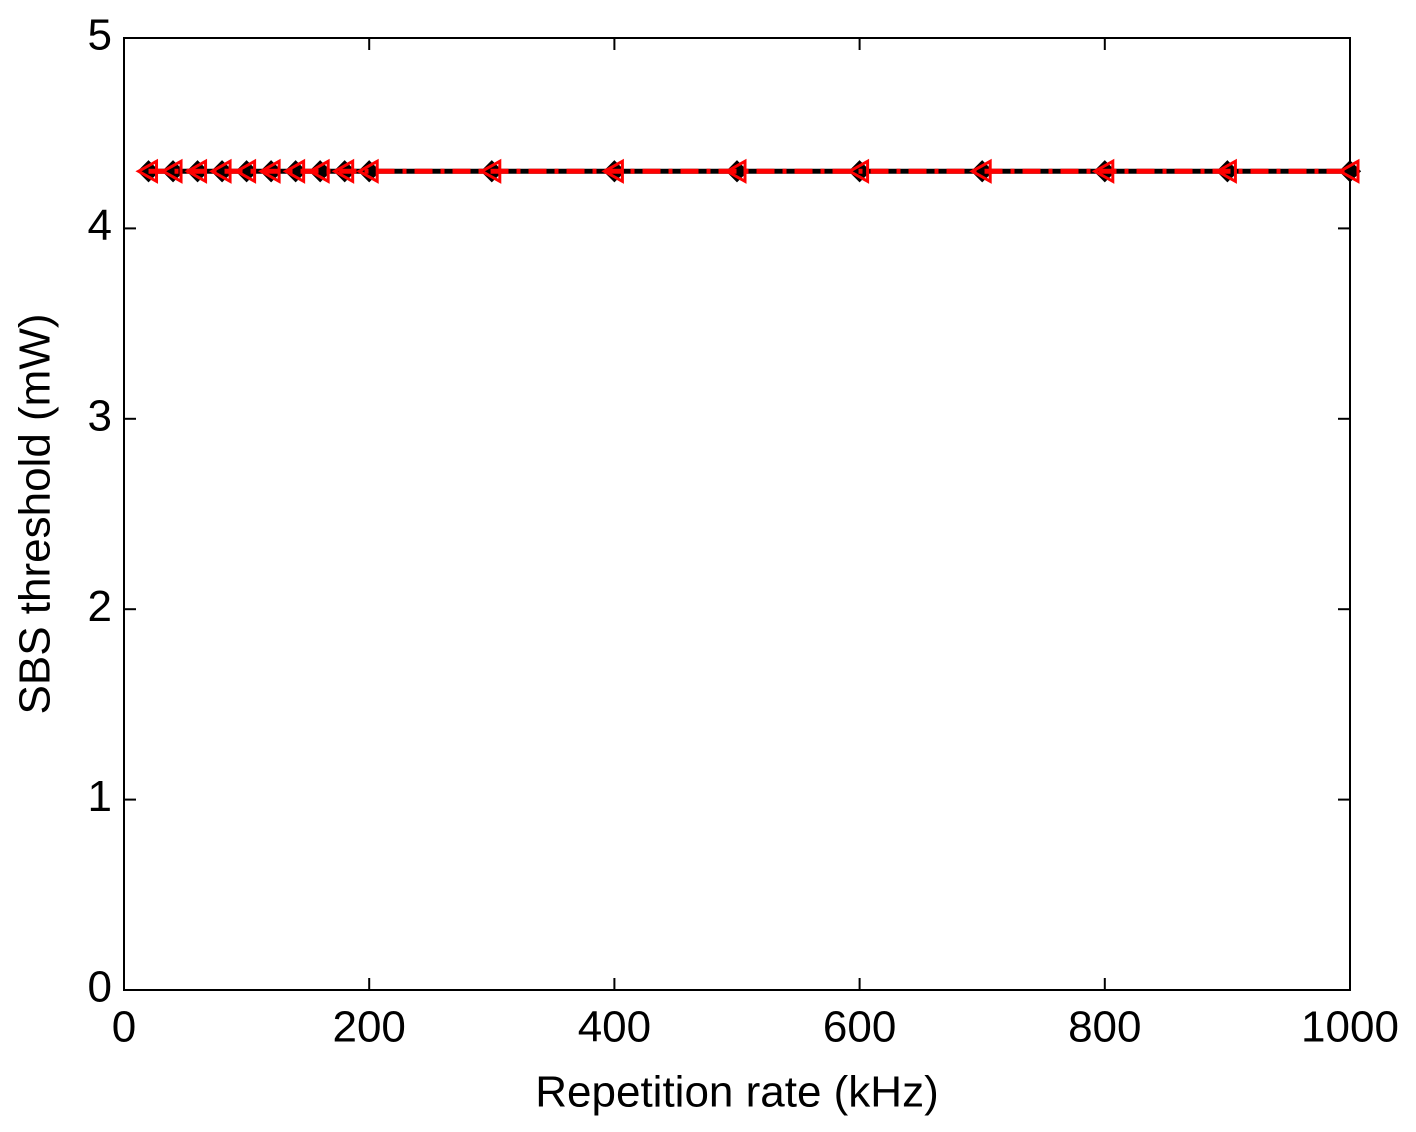 This screenshot has height=1132, width=1416. I want to click on x-tick-label: 800, so click(1104, 1027).